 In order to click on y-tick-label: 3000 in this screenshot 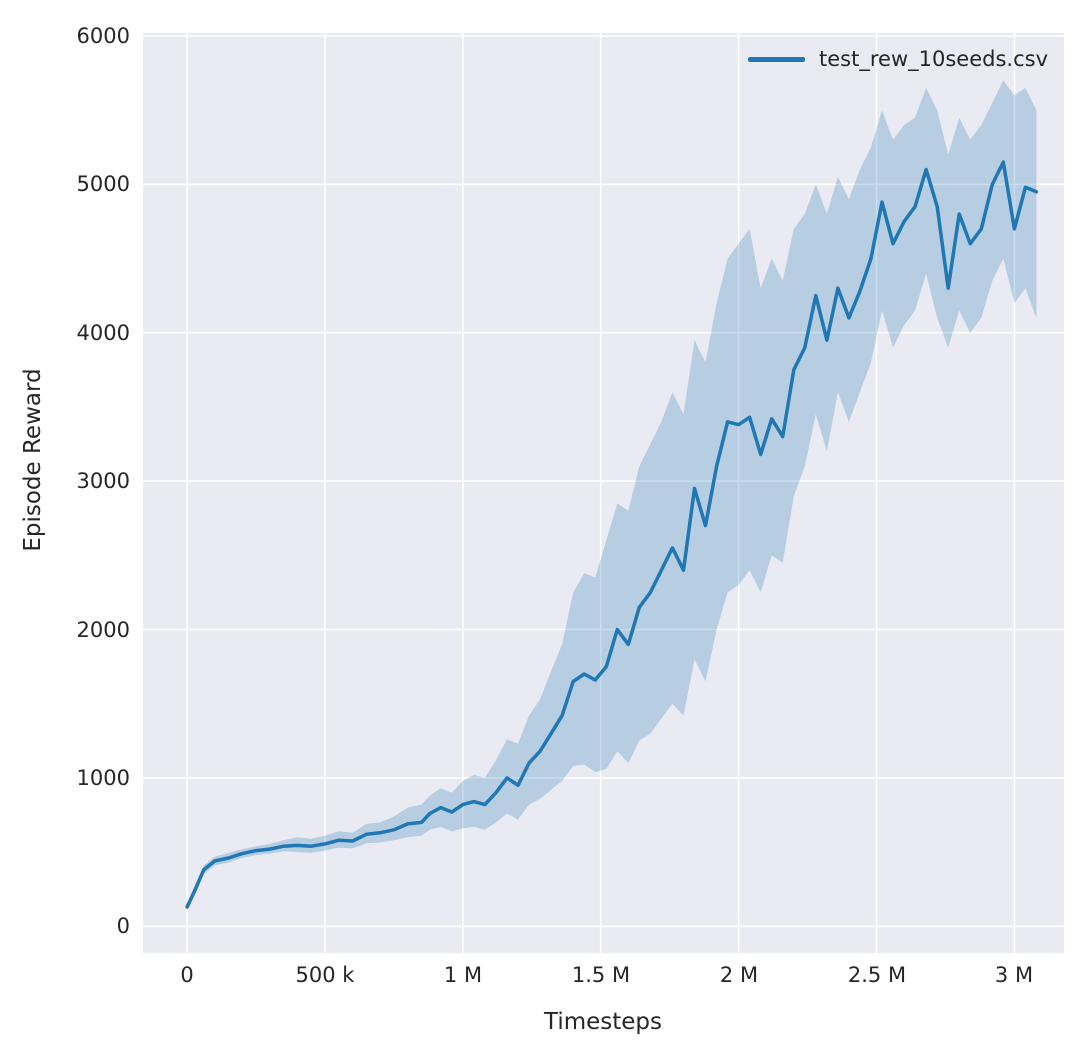, I will do `click(103, 481)`.